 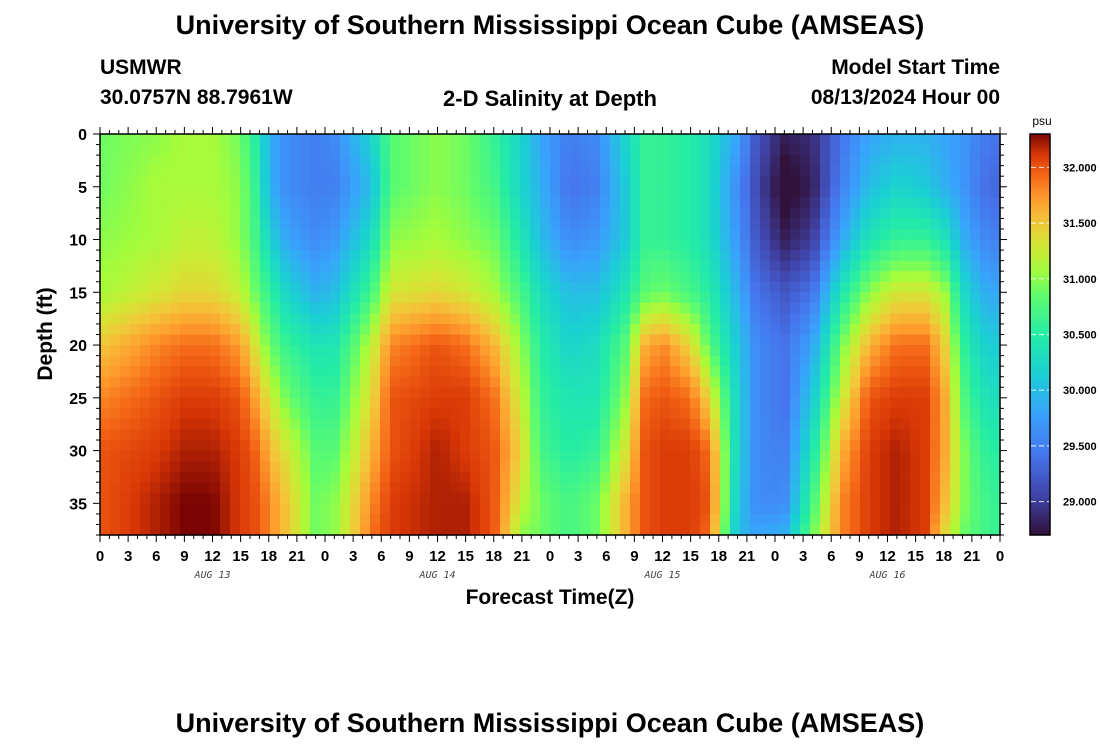 What do you see at coordinates (325, 556) in the screenshot?
I see `x-tick-label: 0` at bounding box center [325, 556].